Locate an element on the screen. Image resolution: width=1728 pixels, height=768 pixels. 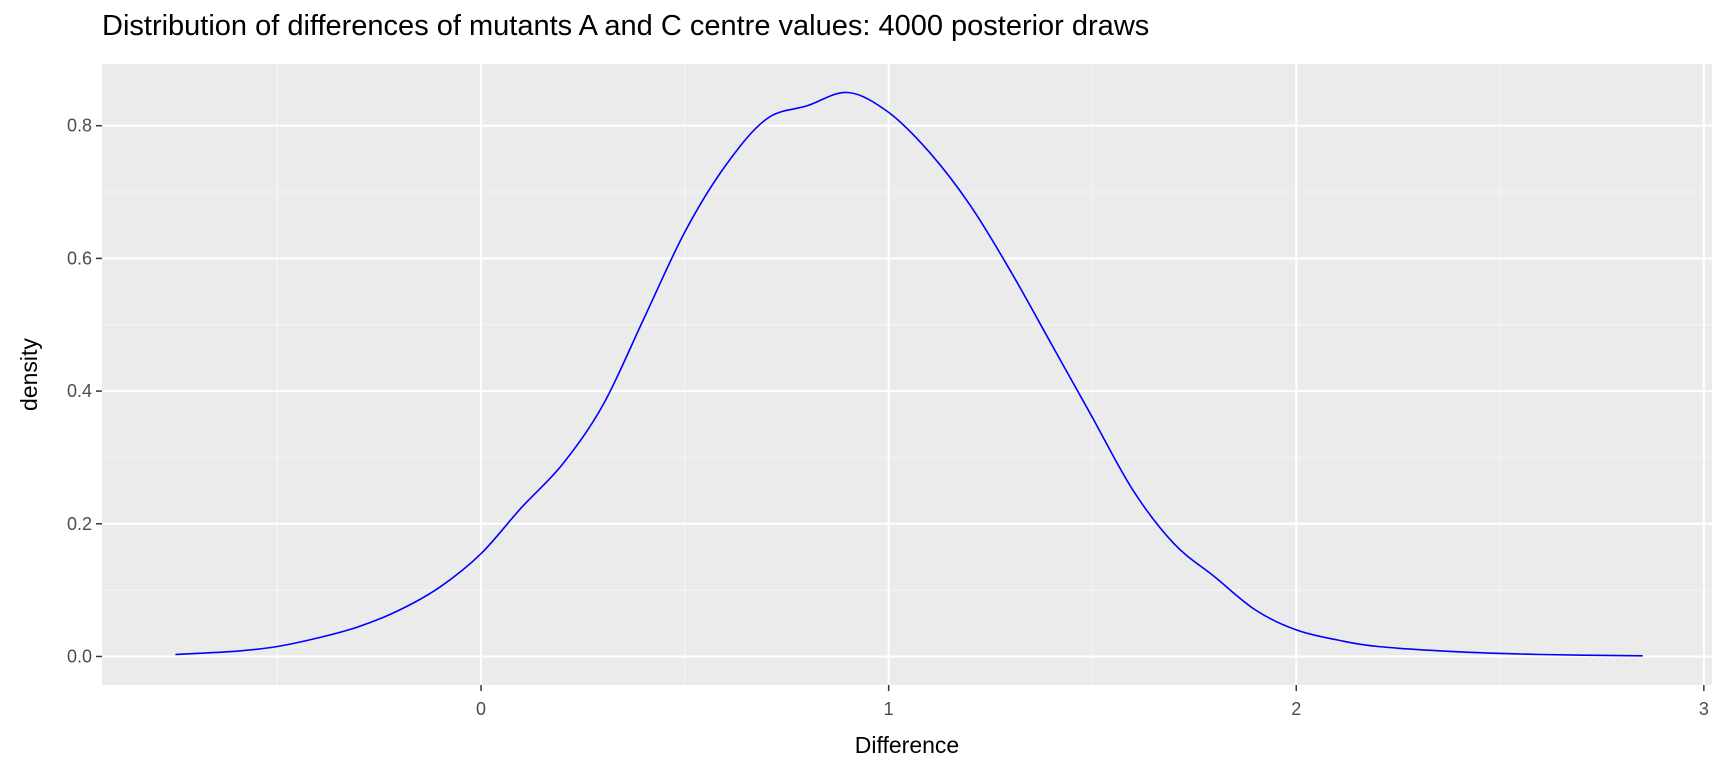
y-tick-label: 0.4 is located at coordinates (79, 391).